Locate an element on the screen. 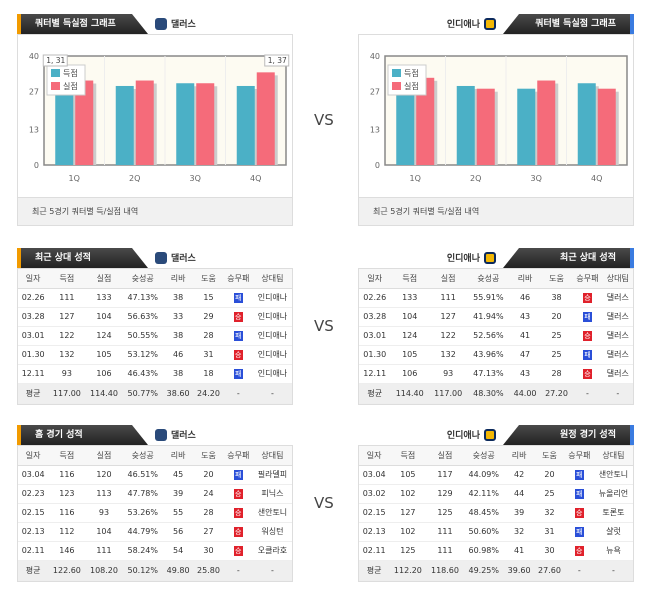 Image resolution: width=650 pixels, height=593 pixels. column-header: 승무패 is located at coordinates (238, 279).